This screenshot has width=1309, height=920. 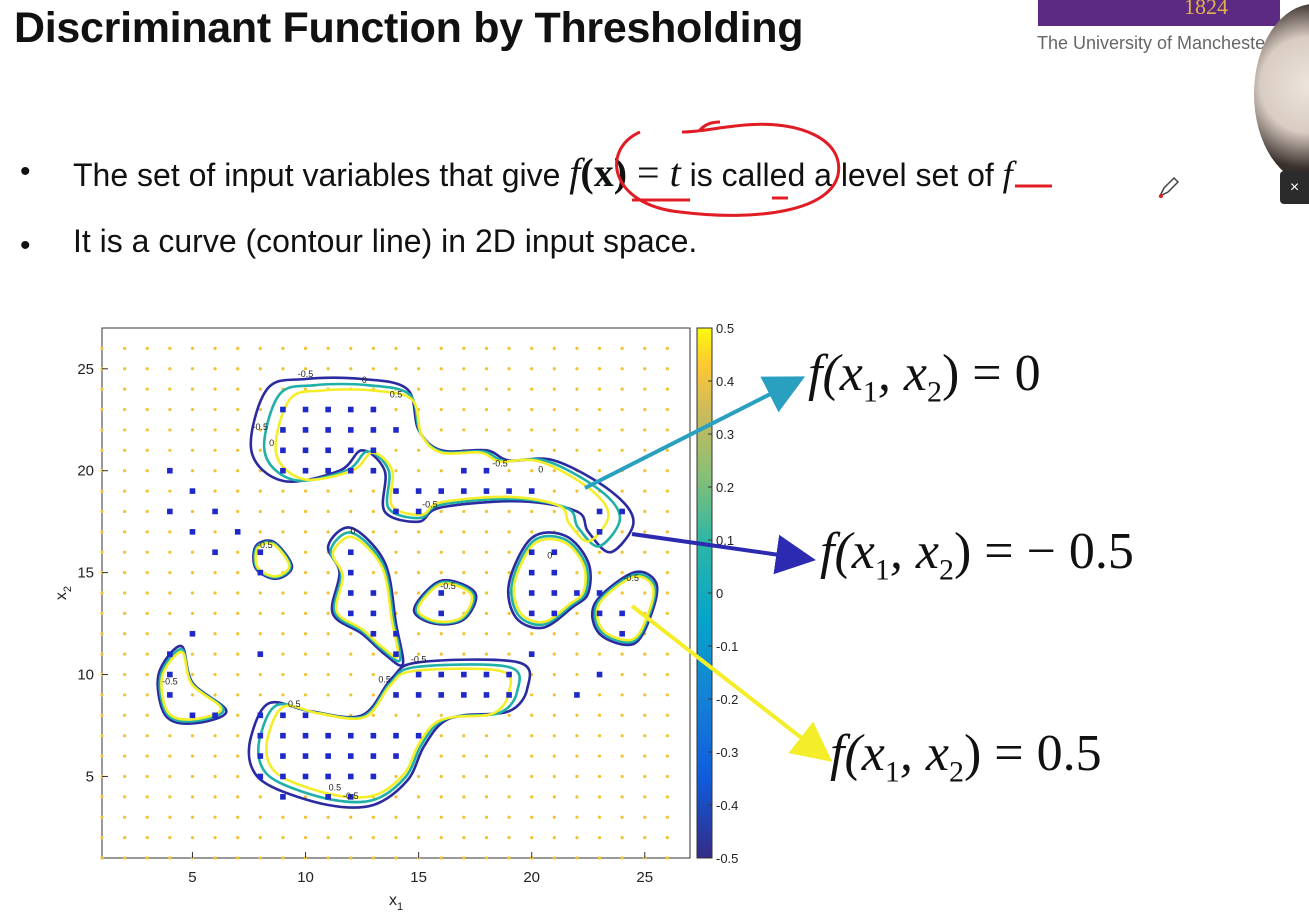 What do you see at coordinates (409, 28) in the screenshot?
I see `slide-title: Discriminant Function by Thresholding` at bounding box center [409, 28].